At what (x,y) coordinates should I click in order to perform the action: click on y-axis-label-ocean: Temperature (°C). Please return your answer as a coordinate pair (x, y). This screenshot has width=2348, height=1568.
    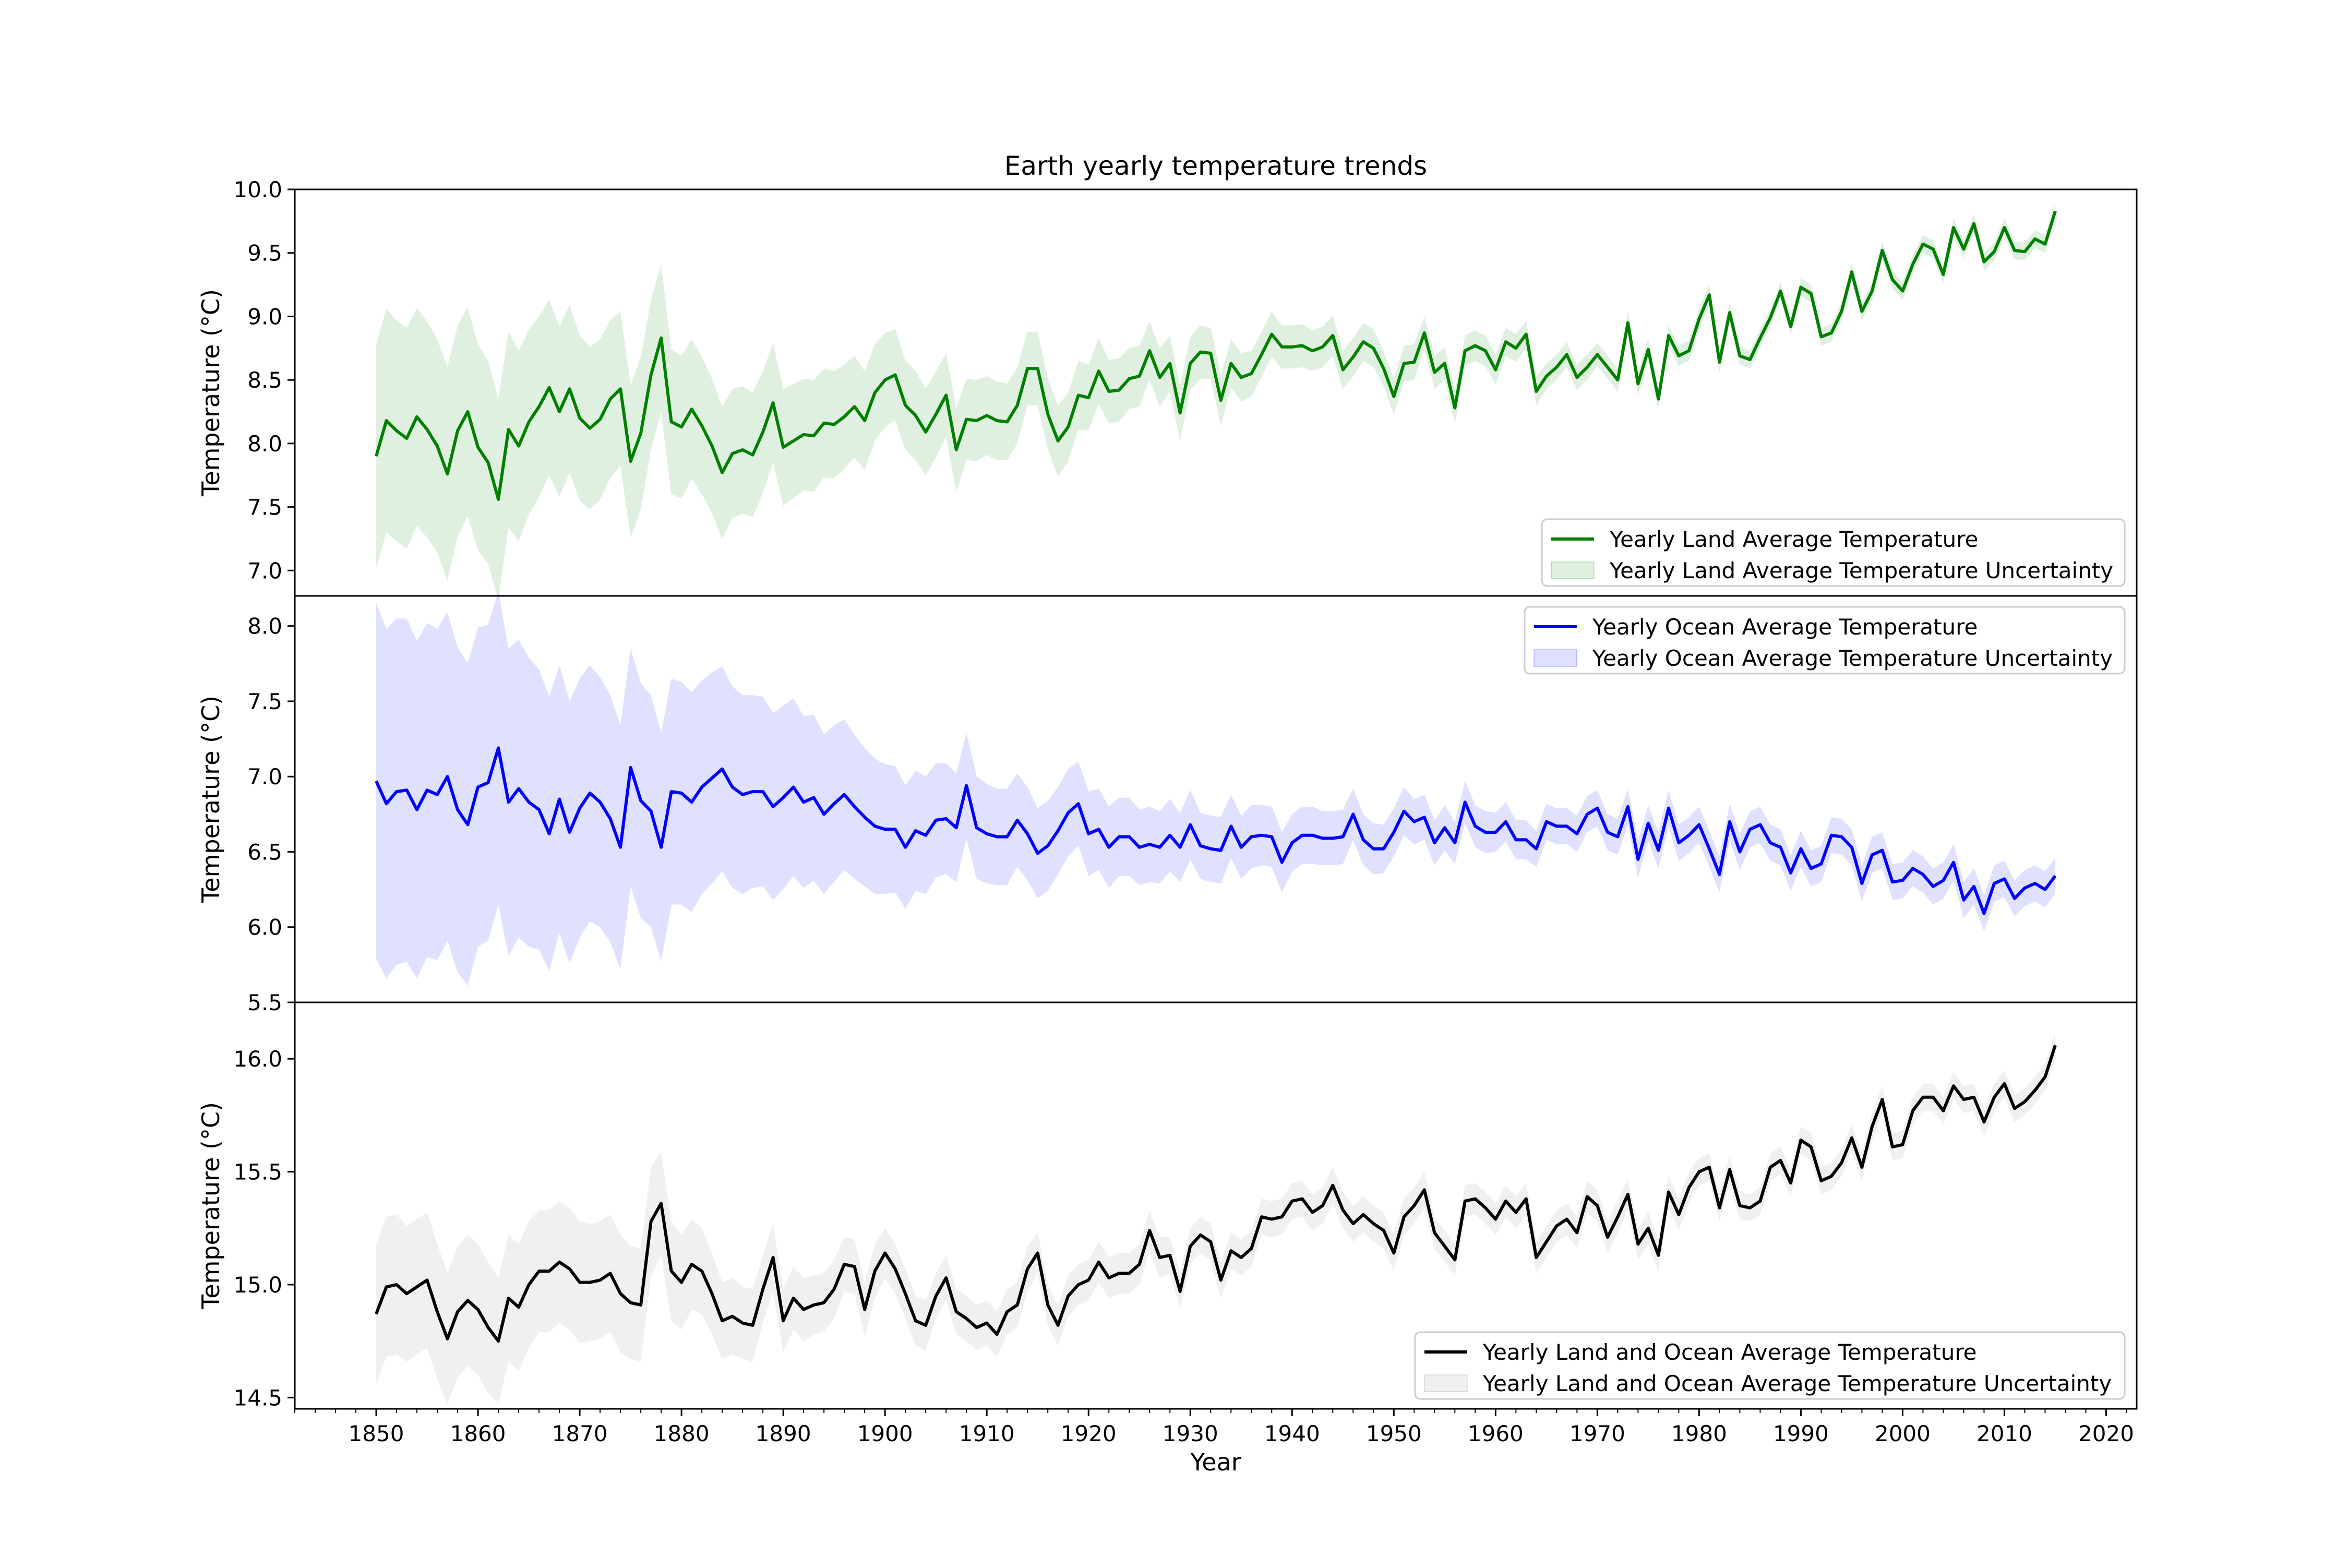
    Looking at the image, I should click on (211, 799).